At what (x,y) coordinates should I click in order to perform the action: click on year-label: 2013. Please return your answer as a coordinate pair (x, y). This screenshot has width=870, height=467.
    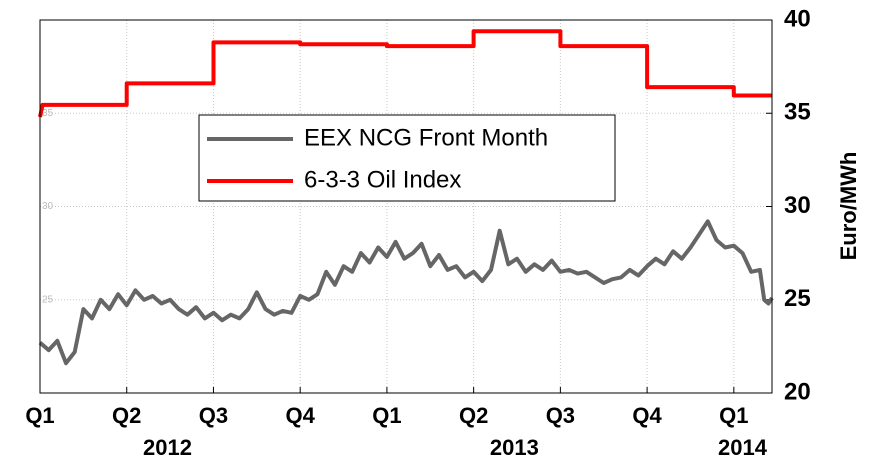
    Looking at the image, I should click on (514, 447).